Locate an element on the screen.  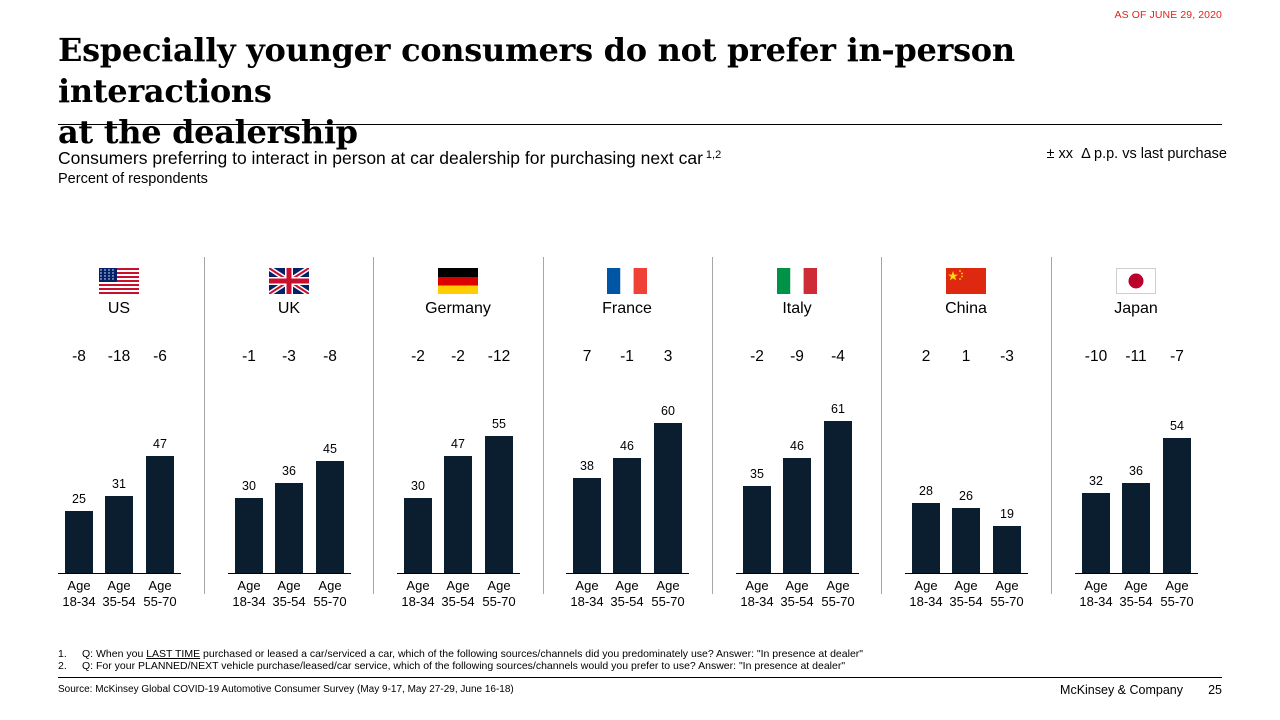
bar-value-label: 31 is located at coordinates (119, 483).